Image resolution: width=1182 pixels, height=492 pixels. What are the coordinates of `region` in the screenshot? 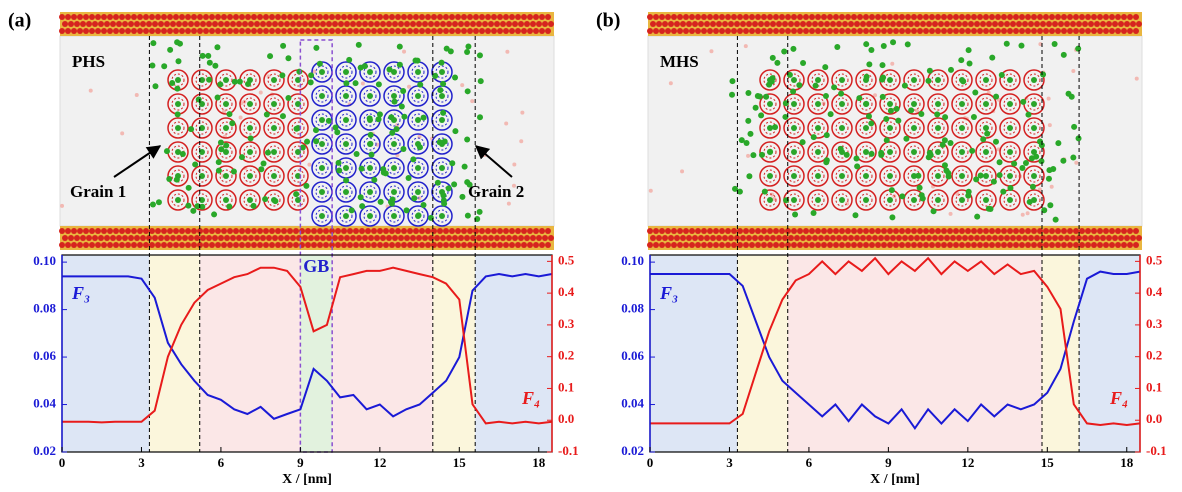 It's located at (316, 353).